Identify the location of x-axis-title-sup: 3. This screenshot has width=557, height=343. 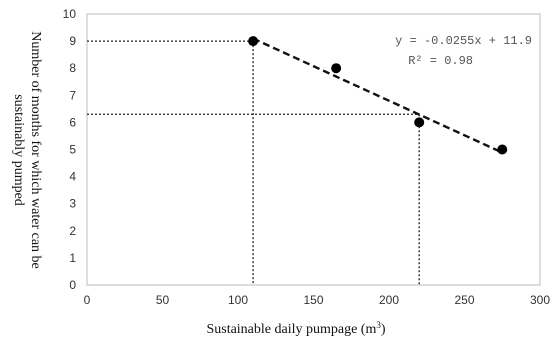
(378, 325).